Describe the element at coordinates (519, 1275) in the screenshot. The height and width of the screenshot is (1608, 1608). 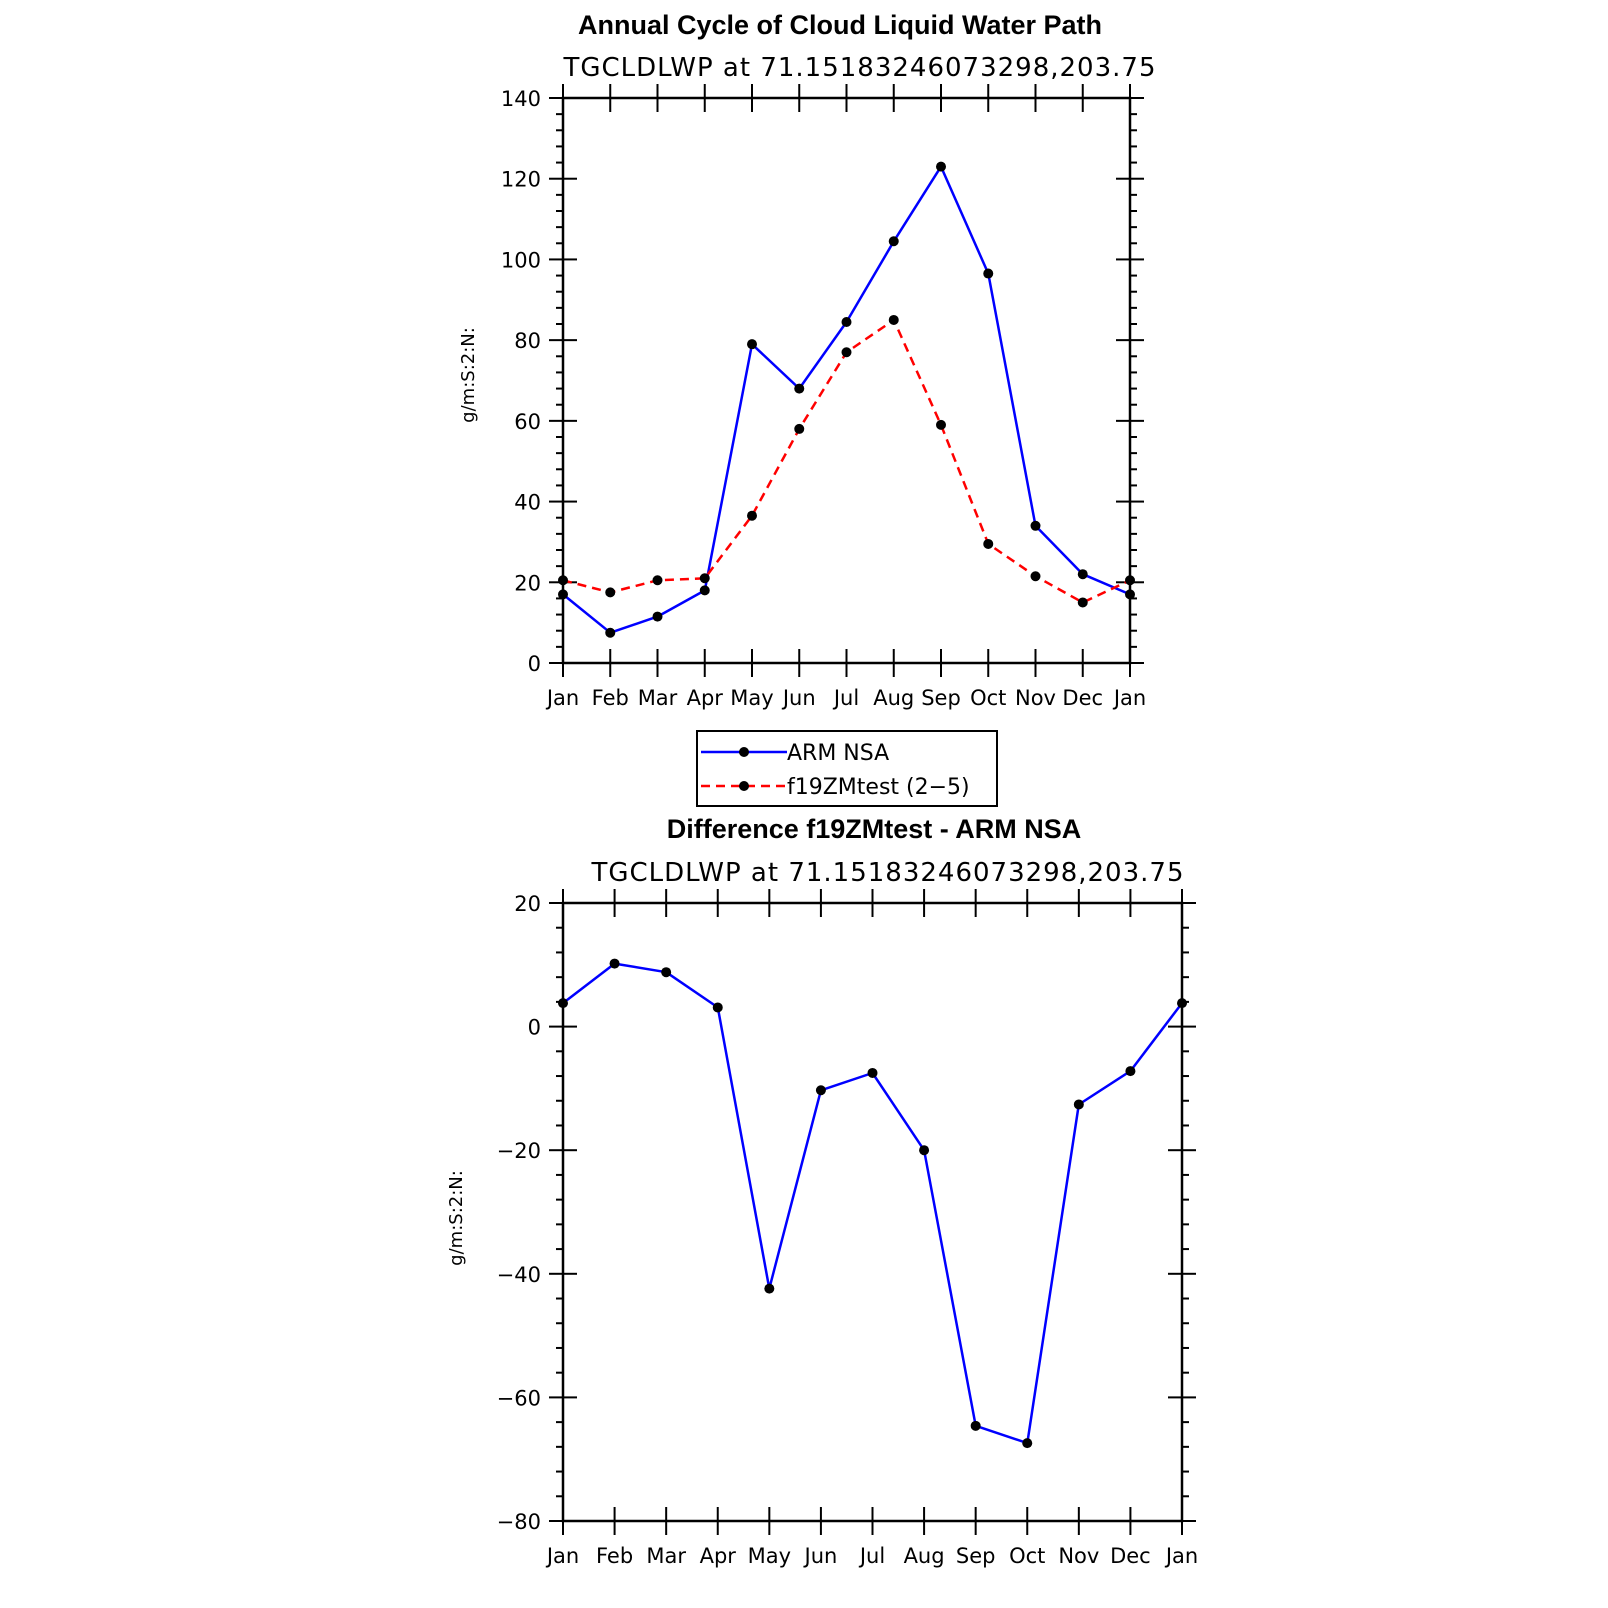
I see `y-tick-label: −40` at that location.